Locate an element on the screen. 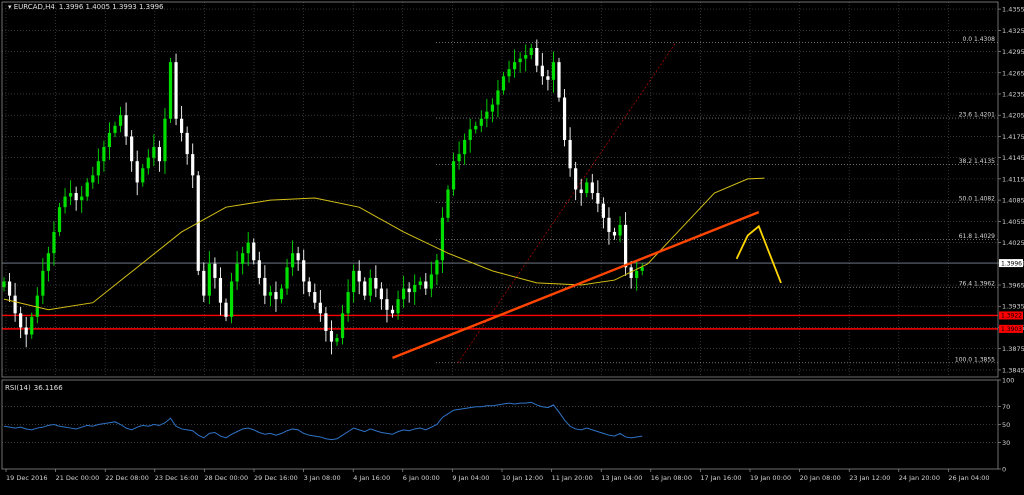 The height and width of the screenshot is (495, 1024). trendline is located at coordinates (576, 285).